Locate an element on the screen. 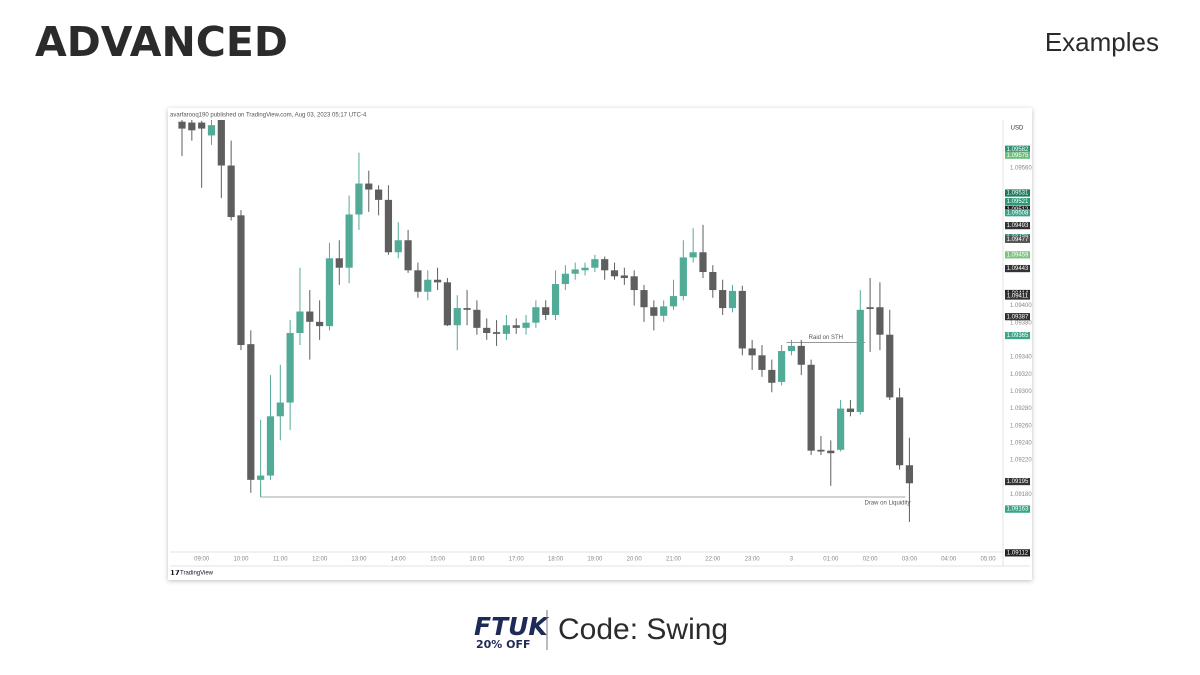 Image resolution: width=1200 pixels, height=675 pixels. price-badge-label: 1.09163 is located at coordinates (1018, 510).